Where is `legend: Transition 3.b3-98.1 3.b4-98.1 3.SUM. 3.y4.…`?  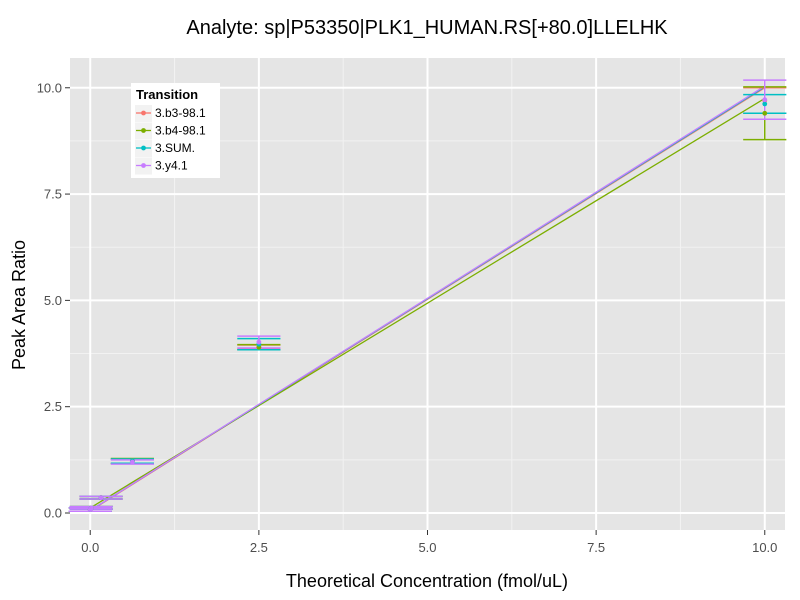
legend: Transition 3.b3-98.1 3.b4-98.1 3.SUM. 3.y4.… is located at coordinates (175, 130).